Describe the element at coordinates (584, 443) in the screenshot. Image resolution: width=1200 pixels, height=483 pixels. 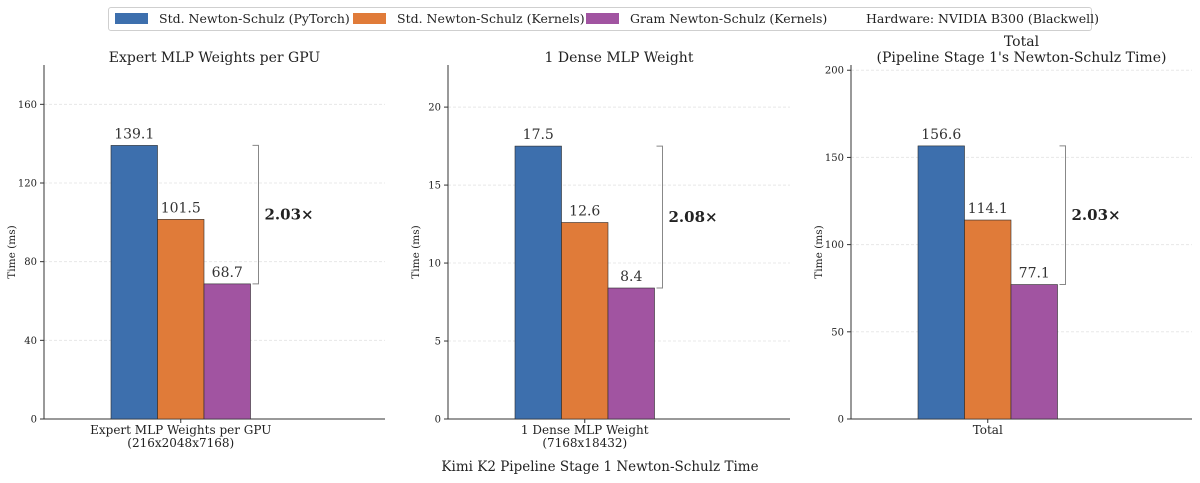
I see `x-tick-label: (7168x18432)` at that location.